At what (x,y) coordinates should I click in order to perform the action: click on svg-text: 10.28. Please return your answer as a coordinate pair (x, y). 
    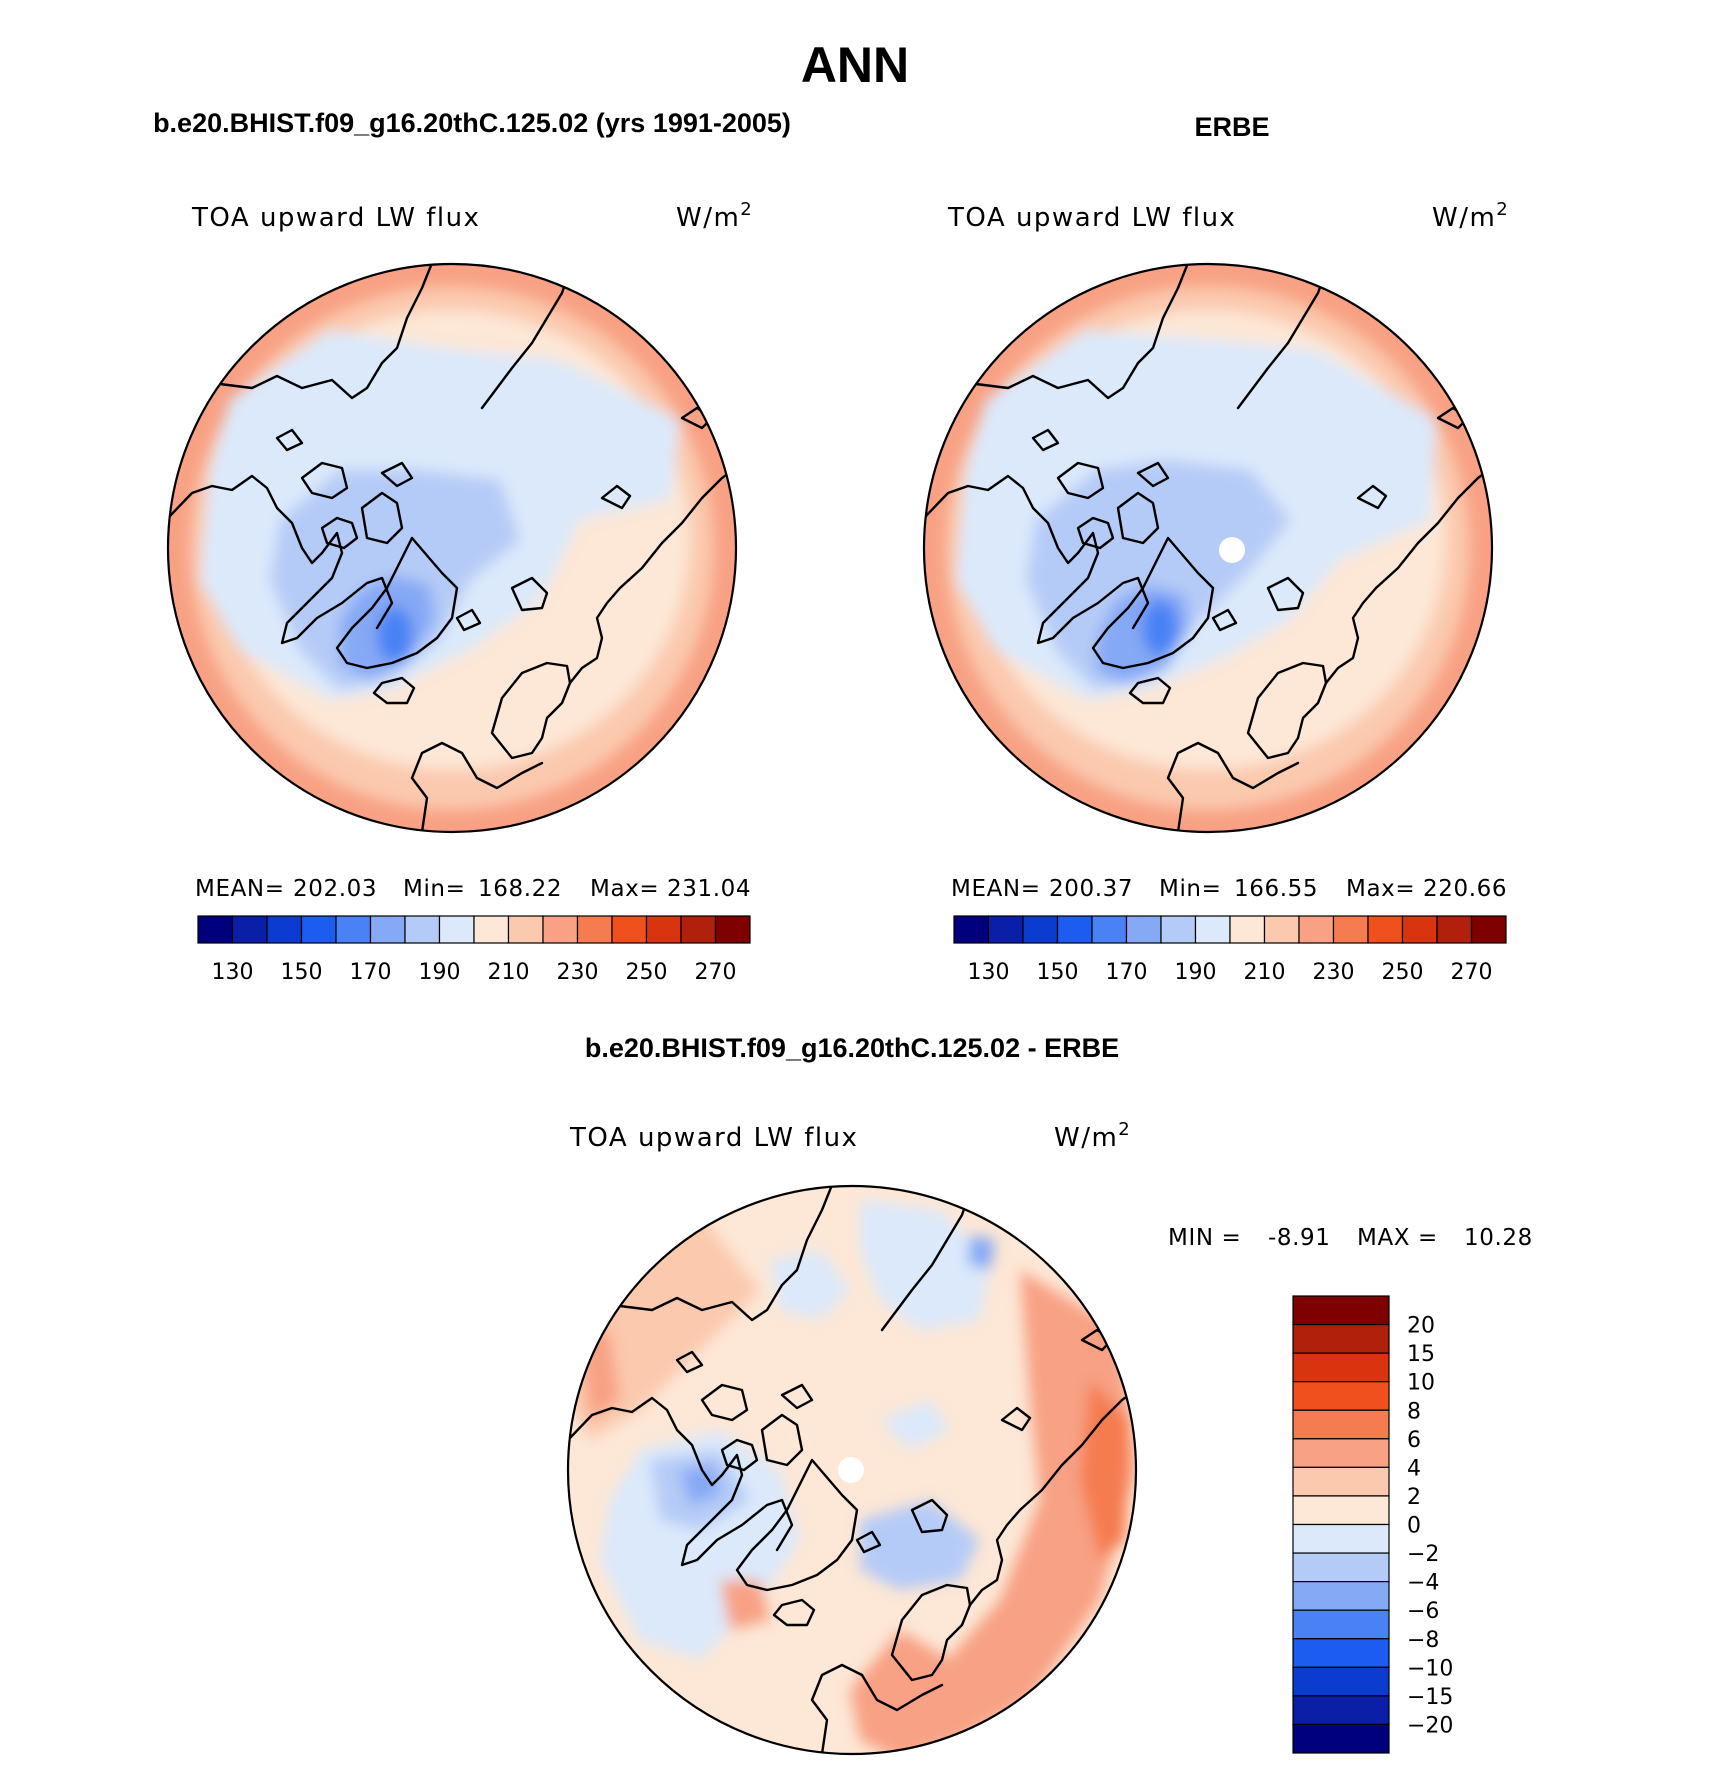
    Looking at the image, I should click on (1498, 1238).